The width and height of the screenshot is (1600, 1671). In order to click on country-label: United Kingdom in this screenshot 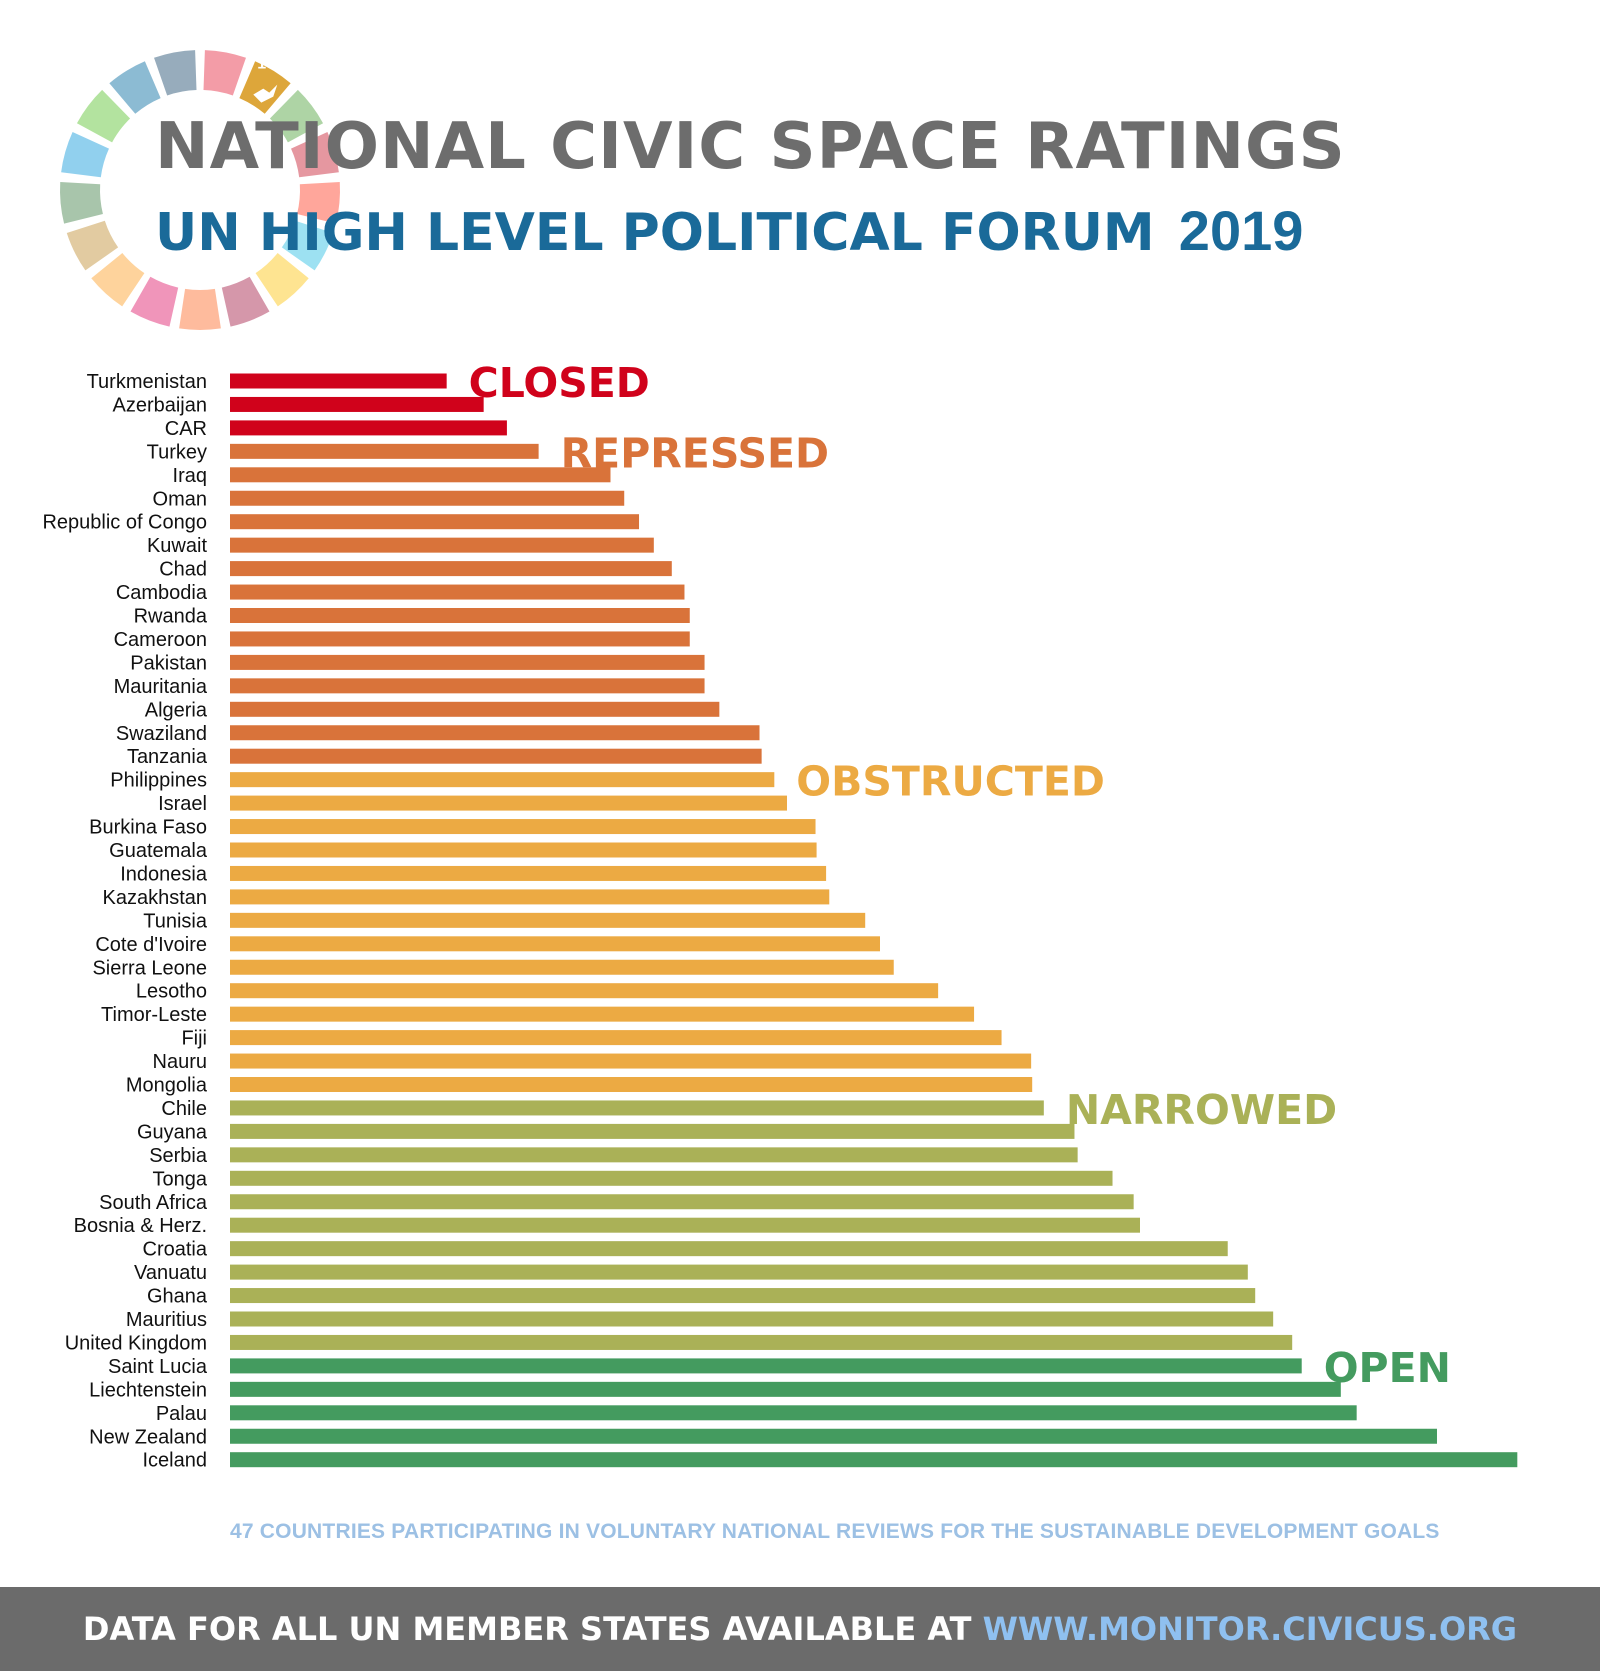, I will do `click(136, 1343)`.